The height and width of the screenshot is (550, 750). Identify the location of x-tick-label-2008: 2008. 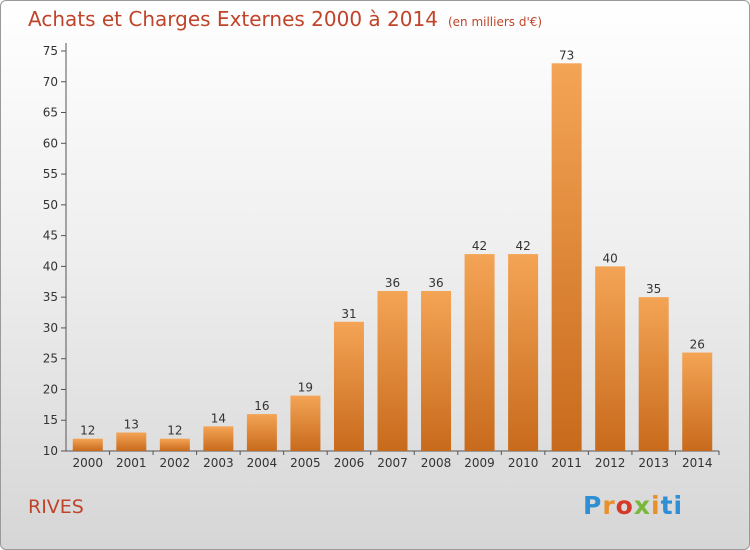
(436, 463).